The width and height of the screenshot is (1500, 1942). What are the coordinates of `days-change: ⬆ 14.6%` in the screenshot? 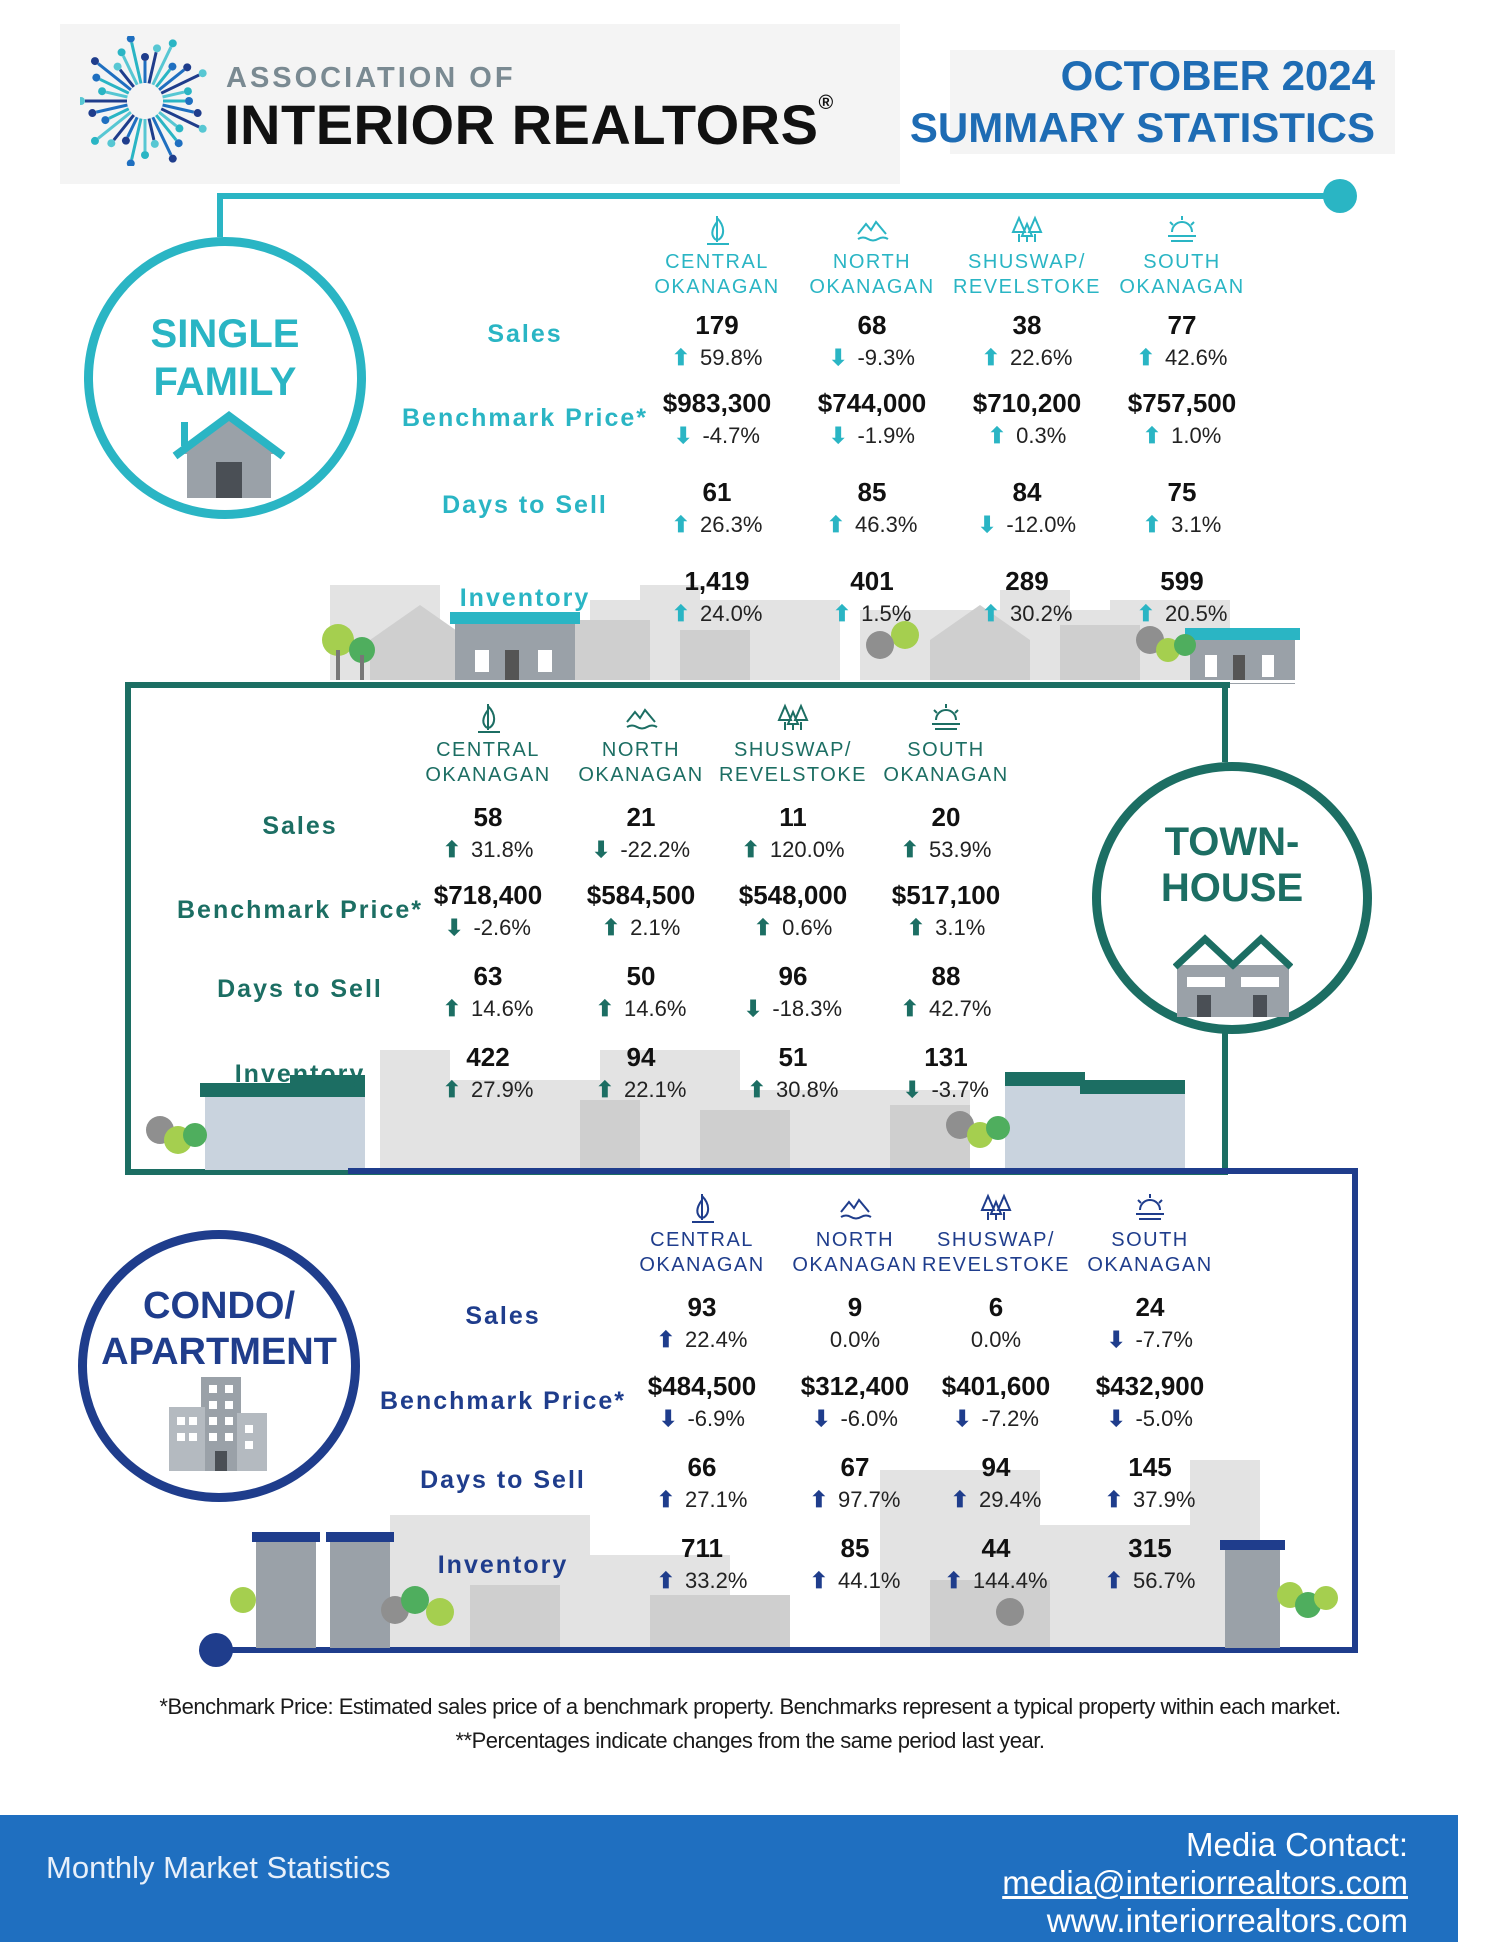 It's located at (641, 1009).